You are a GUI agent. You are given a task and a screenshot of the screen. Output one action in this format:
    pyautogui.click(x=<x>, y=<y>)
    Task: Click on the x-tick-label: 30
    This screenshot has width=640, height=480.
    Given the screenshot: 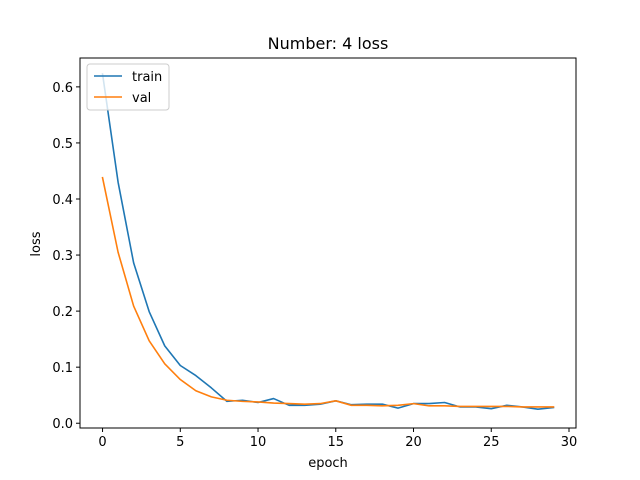 What is the action you would take?
    pyautogui.click(x=569, y=442)
    